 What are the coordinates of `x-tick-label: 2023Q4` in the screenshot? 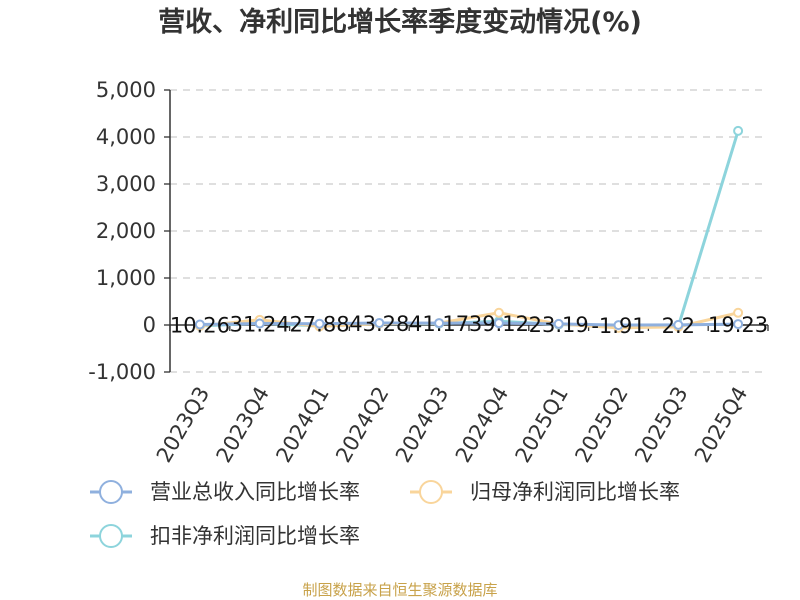 It's located at (243, 425).